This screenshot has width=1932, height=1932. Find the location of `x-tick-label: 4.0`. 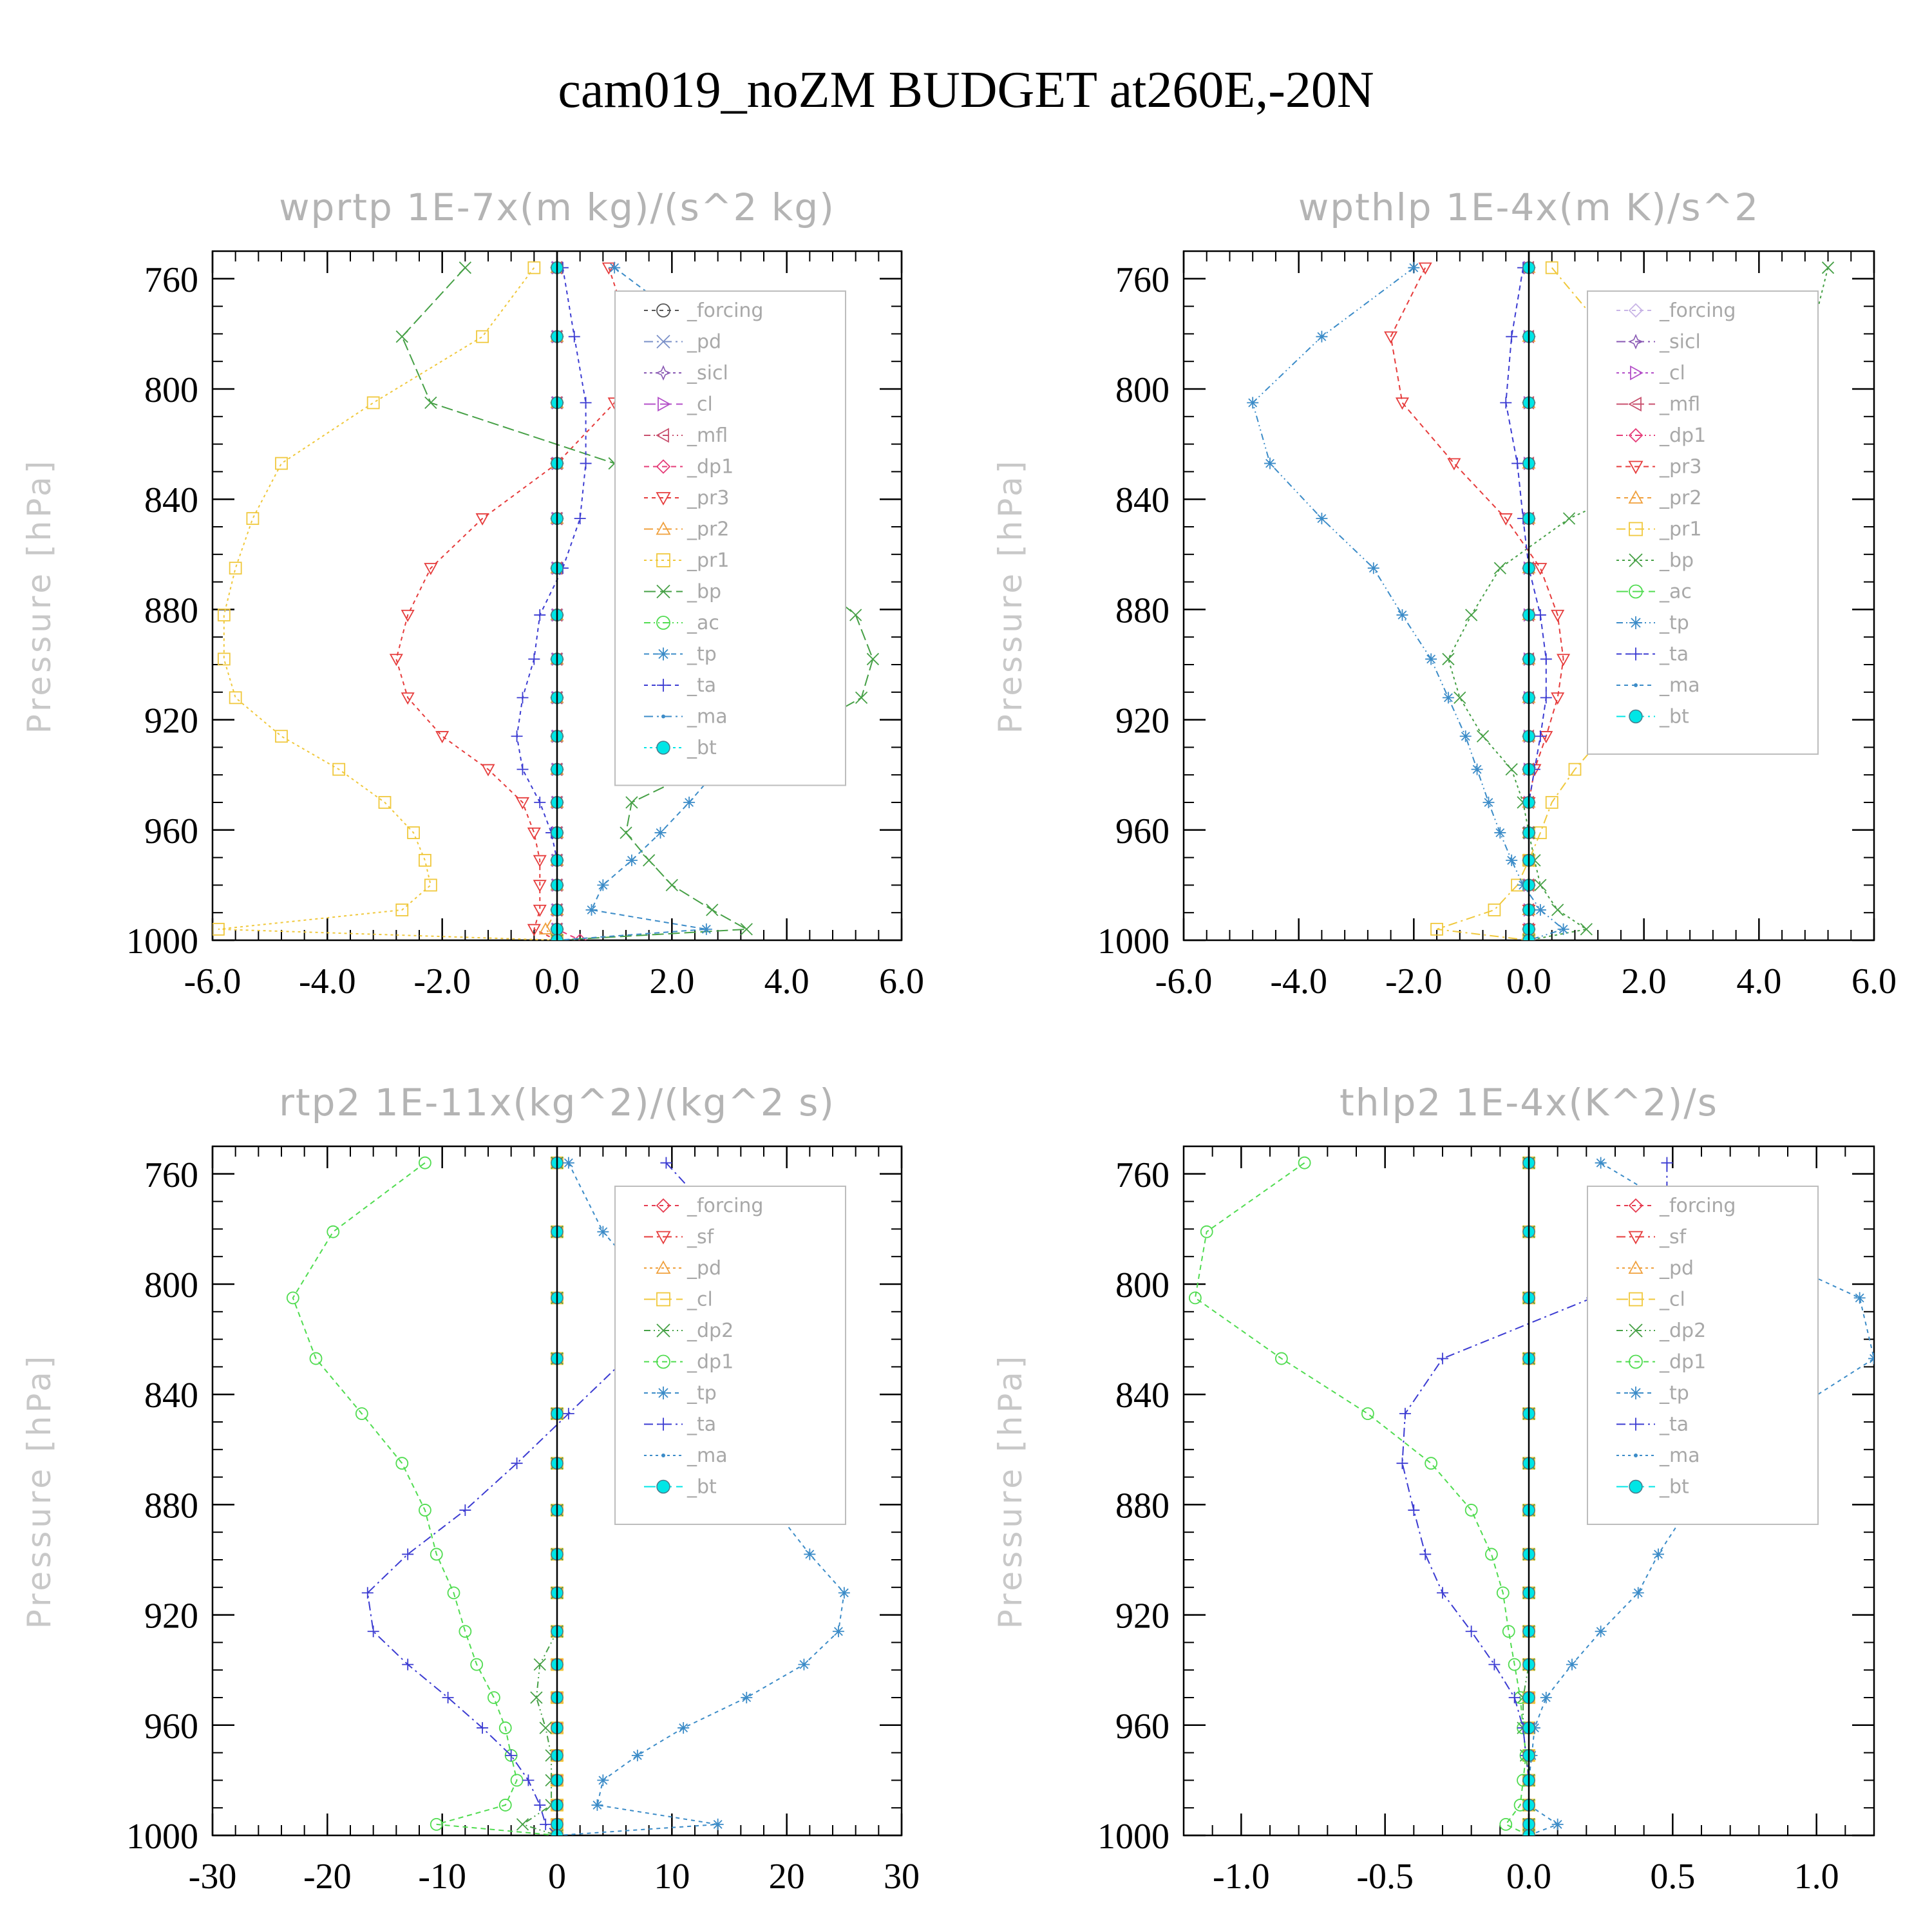

x-tick-label: 4.0 is located at coordinates (1758, 981).